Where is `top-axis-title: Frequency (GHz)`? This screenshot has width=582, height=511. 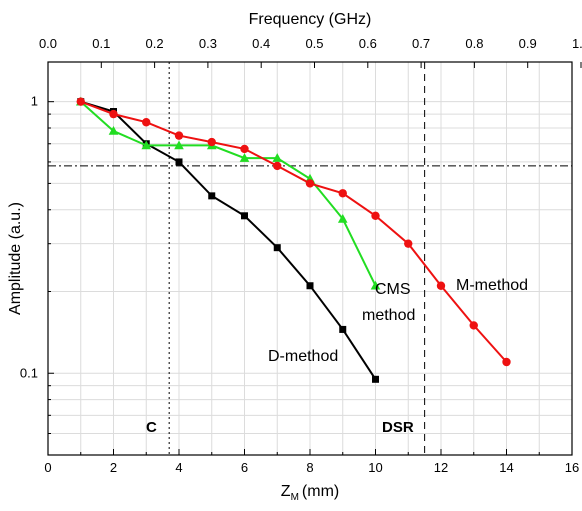 top-axis-title: Frequency (GHz) is located at coordinates (310, 19).